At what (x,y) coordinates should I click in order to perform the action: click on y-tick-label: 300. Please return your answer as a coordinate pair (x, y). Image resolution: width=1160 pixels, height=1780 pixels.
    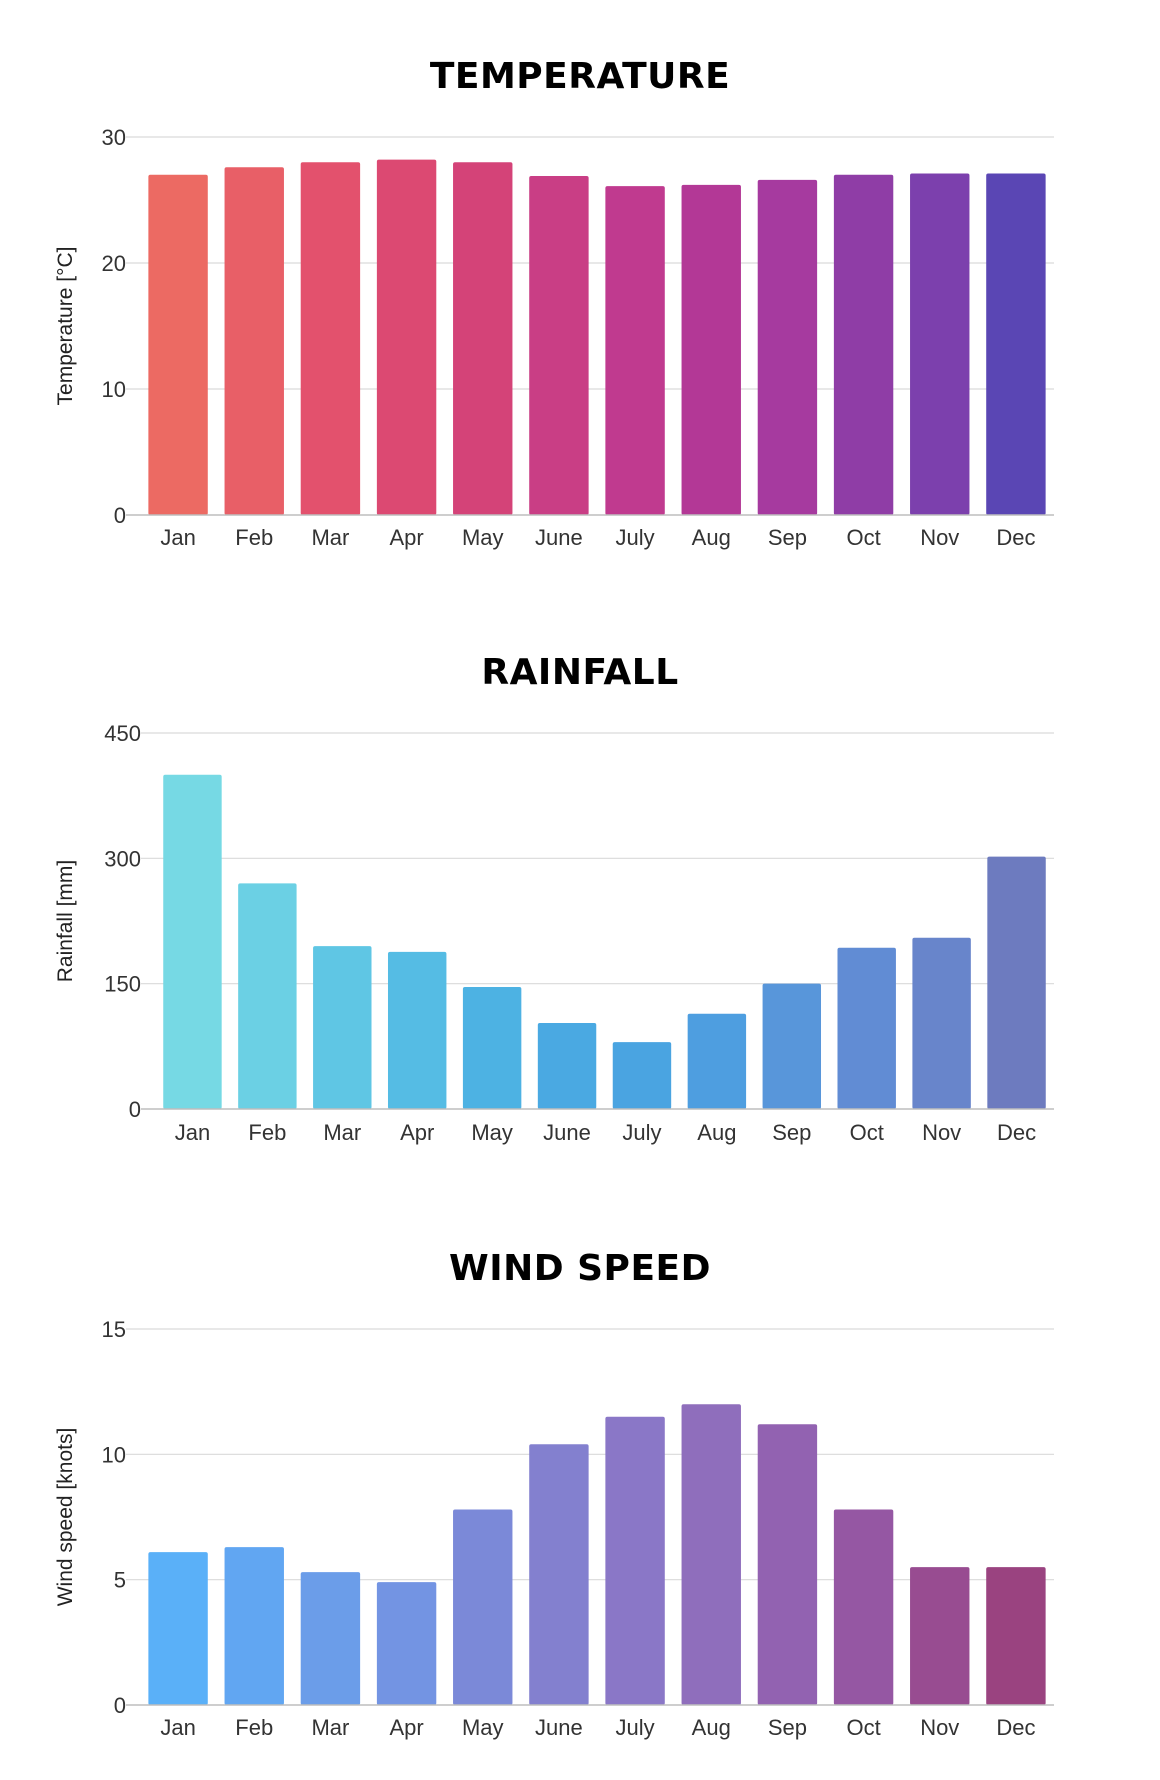
    Looking at the image, I should click on (122, 858).